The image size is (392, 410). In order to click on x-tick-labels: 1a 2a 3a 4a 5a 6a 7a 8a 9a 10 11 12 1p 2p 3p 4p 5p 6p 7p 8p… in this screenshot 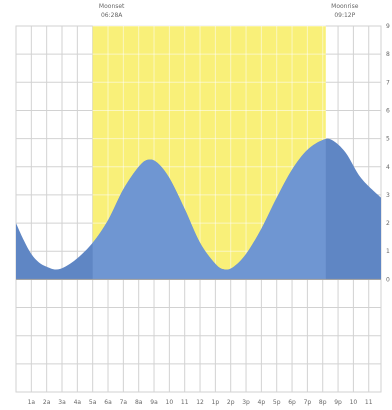, I will do `click(200, 402)`.